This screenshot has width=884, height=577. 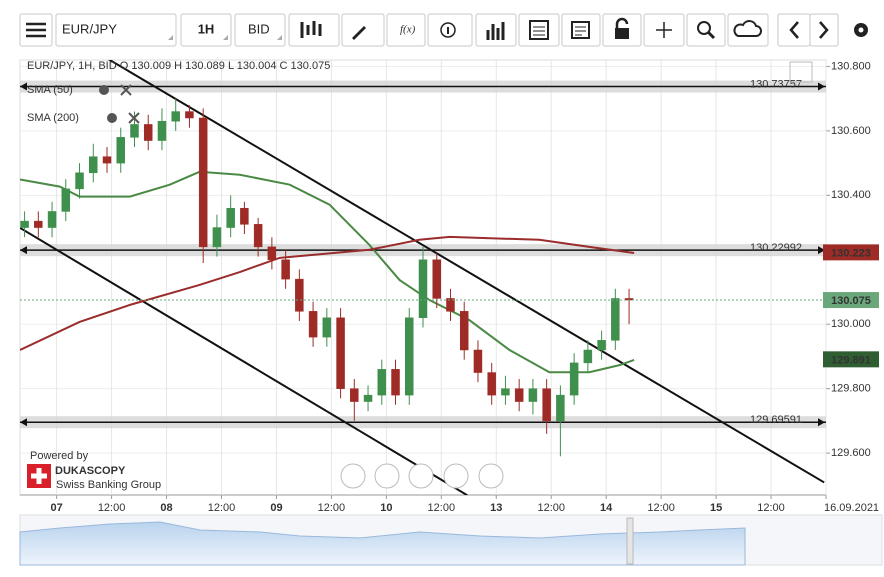 What do you see at coordinates (622, 30) in the screenshot?
I see `lock-button` at bounding box center [622, 30].